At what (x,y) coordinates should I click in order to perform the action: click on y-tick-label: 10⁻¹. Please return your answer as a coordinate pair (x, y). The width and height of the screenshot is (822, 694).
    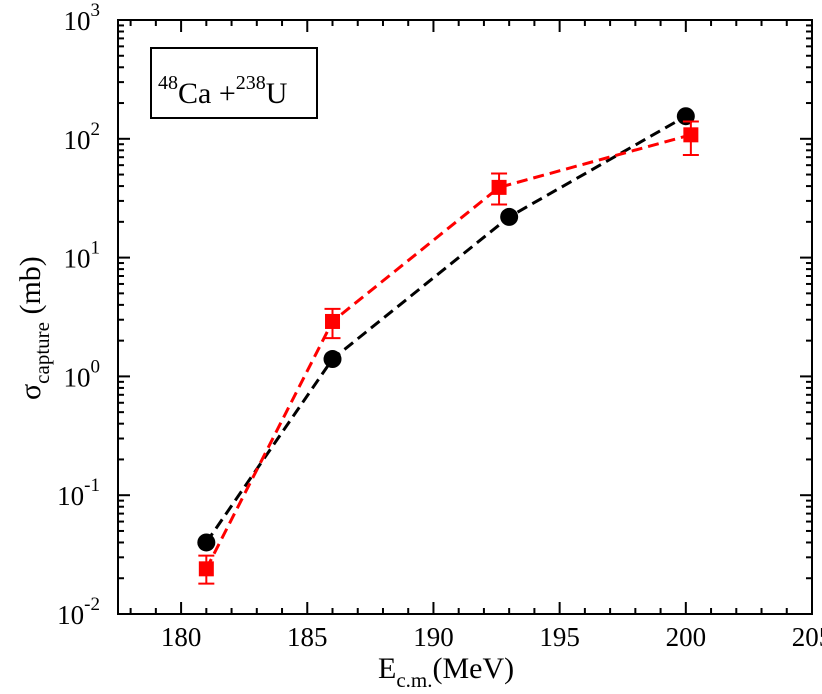
    Looking at the image, I should click on (78, 493).